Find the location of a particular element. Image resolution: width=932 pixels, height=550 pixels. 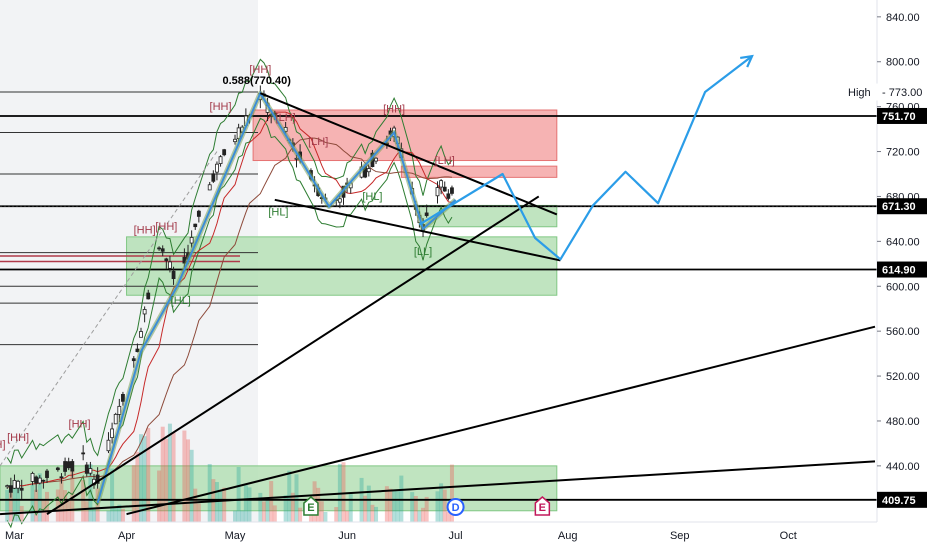

price-badge-label: 751.70 is located at coordinates (899, 117).